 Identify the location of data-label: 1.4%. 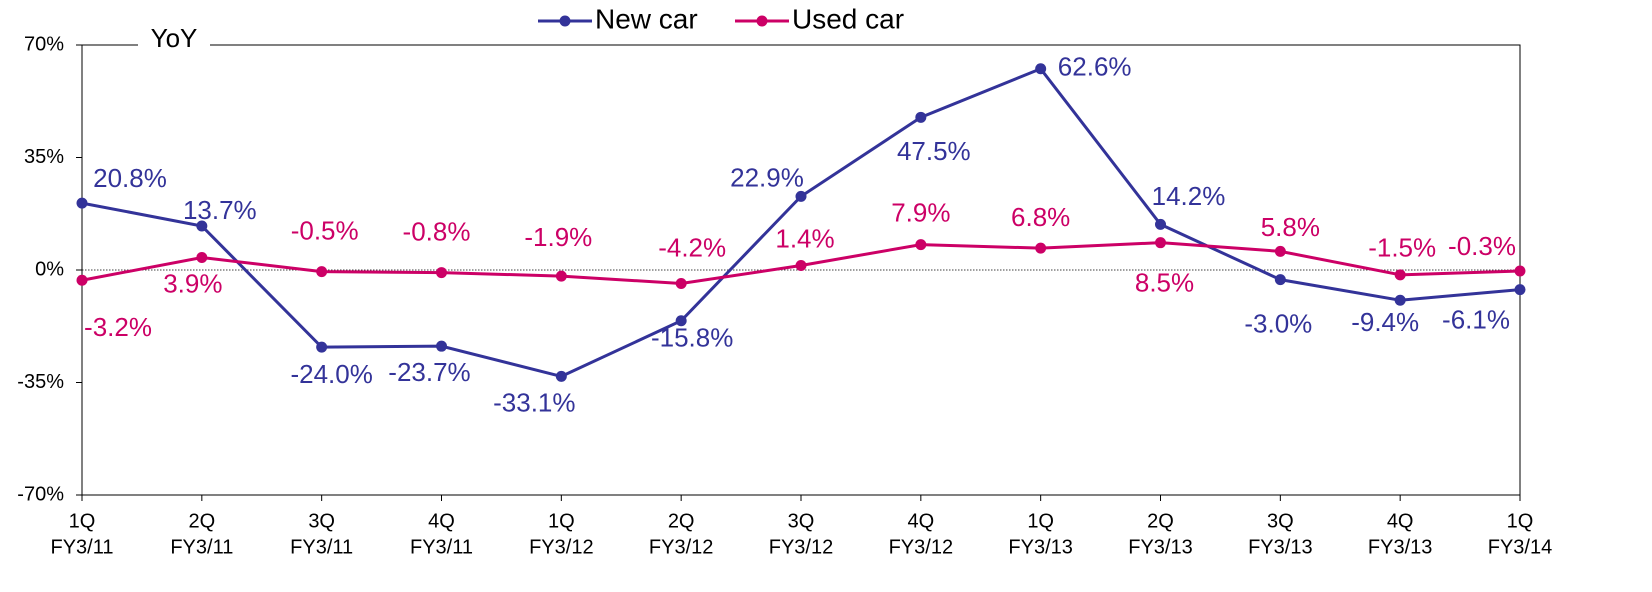
(804, 238).